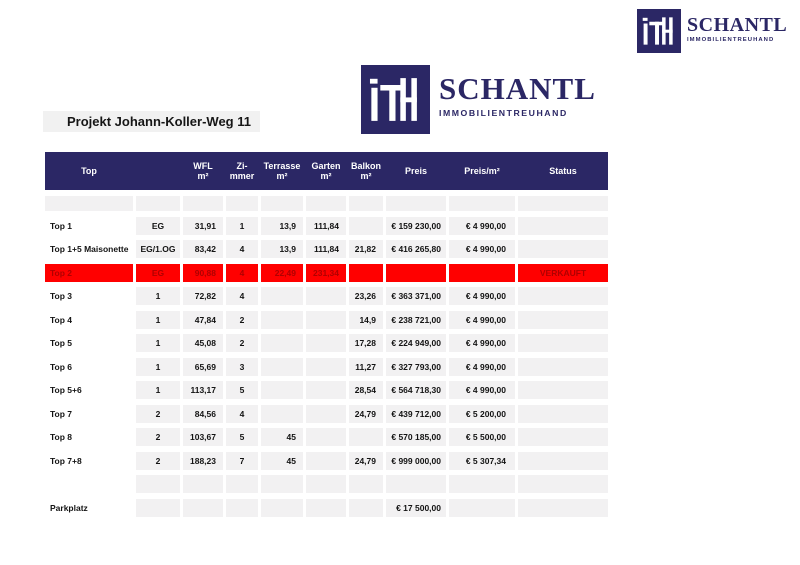  What do you see at coordinates (482, 413) in the screenshot?
I see `cell-preis-m2: € 5 200,00` at bounding box center [482, 413].